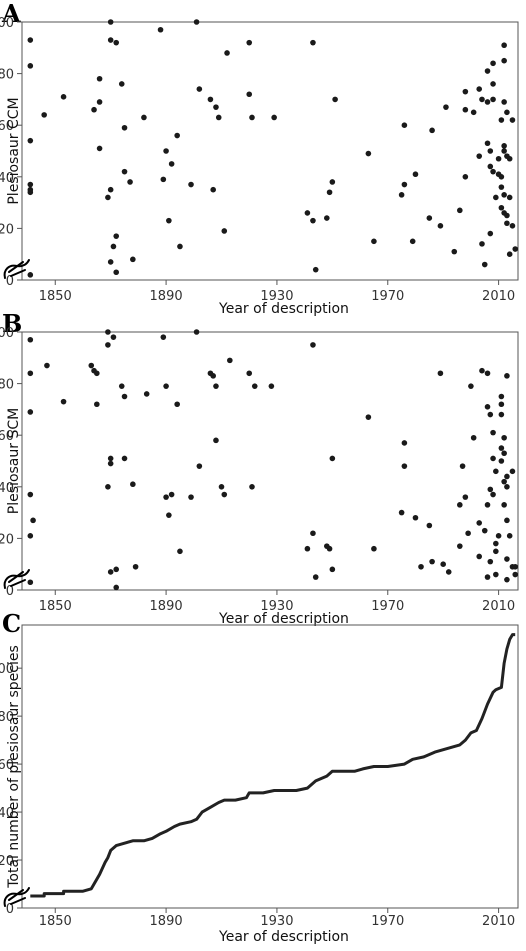 The height and width of the screenshot is (951, 526). I want to click on y-tick-label: 20, so click(7, 861).